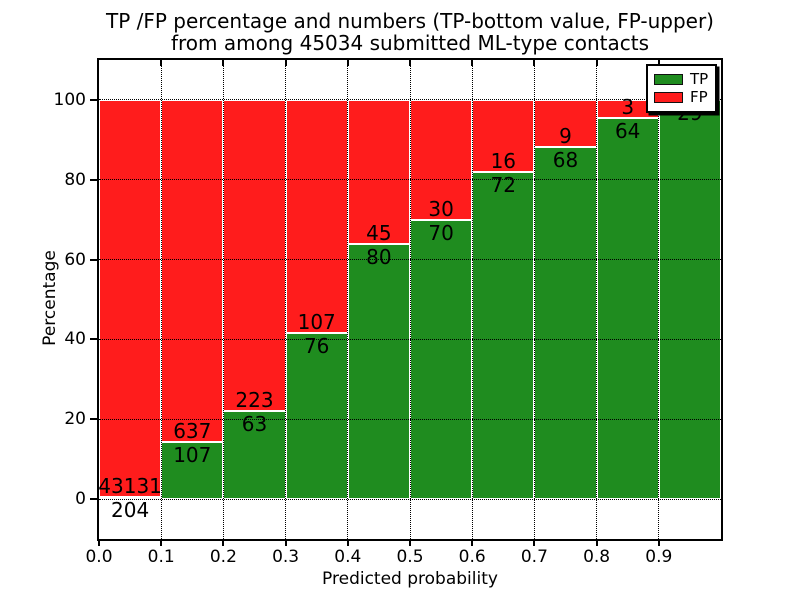 This screenshot has width=800, height=600. What do you see at coordinates (441, 232) in the screenshot?
I see `bar-tp-count-label-5: 70` at bounding box center [441, 232].